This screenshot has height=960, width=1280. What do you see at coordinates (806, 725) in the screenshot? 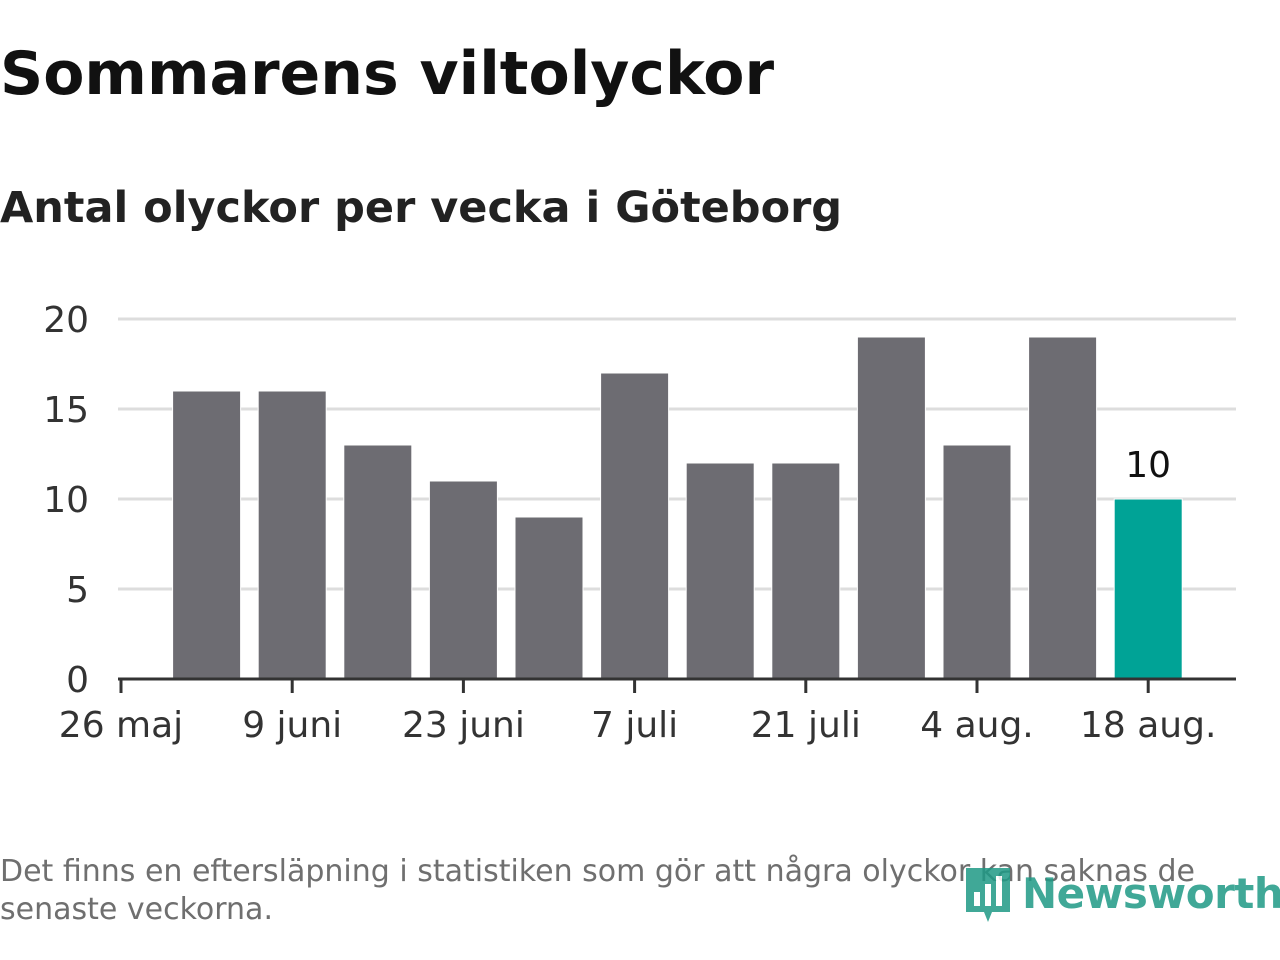
I see `x-tick-label: 21 juli` at bounding box center [806, 725].